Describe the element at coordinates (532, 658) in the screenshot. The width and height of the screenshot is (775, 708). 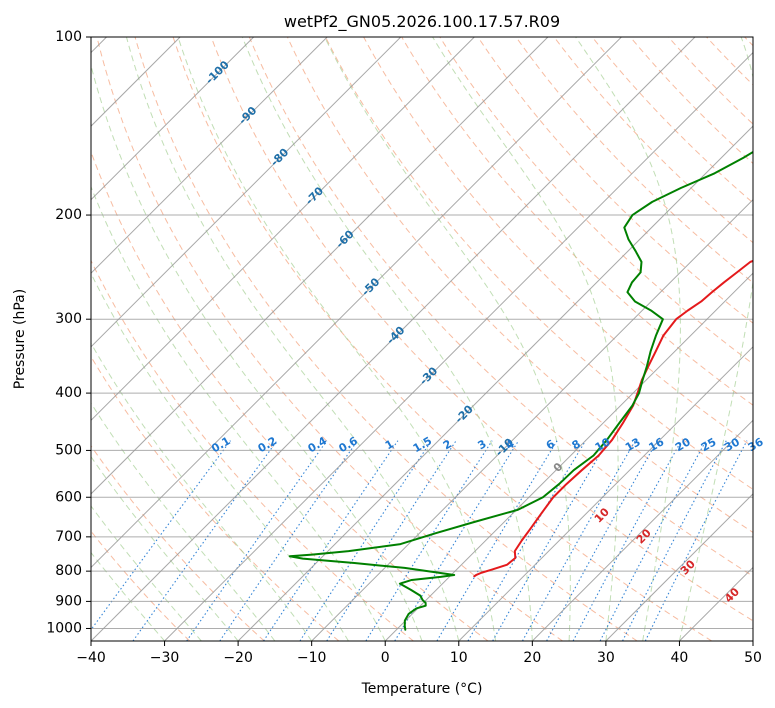
I see `x-tick-label: 20` at that location.